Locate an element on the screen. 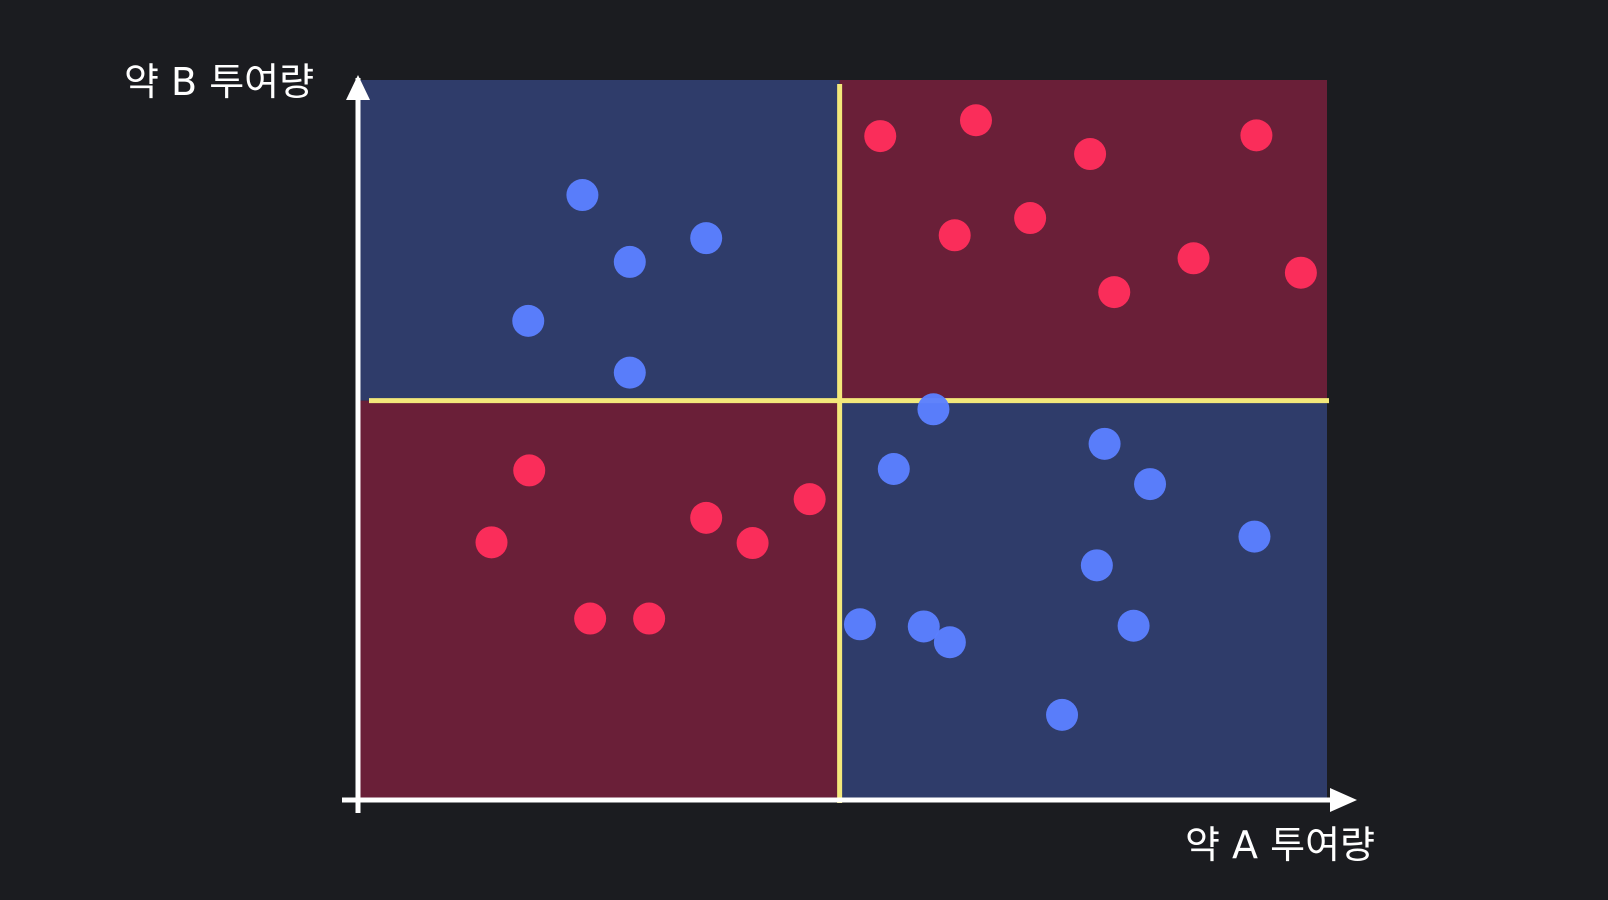 This screenshot has width=1608, height=900. y-axis-arrow is located at coordinates (358, 87).